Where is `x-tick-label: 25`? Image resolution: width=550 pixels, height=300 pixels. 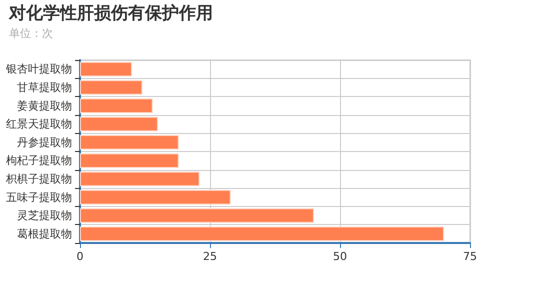
x-tick-label: 25 is located at coordinates (210, 256).